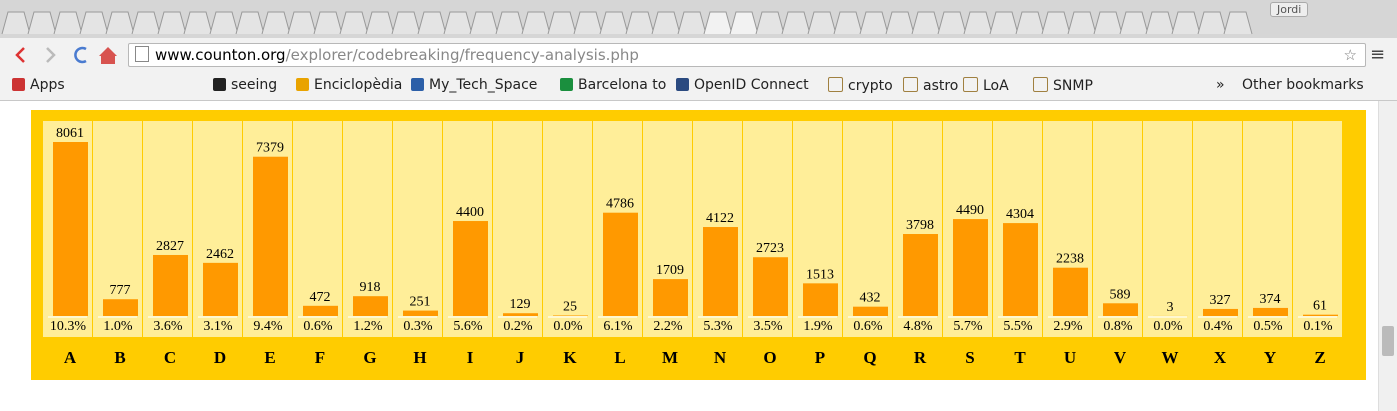 The image size is (1397, 411). I want to click on x-tick-label: Y, so click(1270, 357).